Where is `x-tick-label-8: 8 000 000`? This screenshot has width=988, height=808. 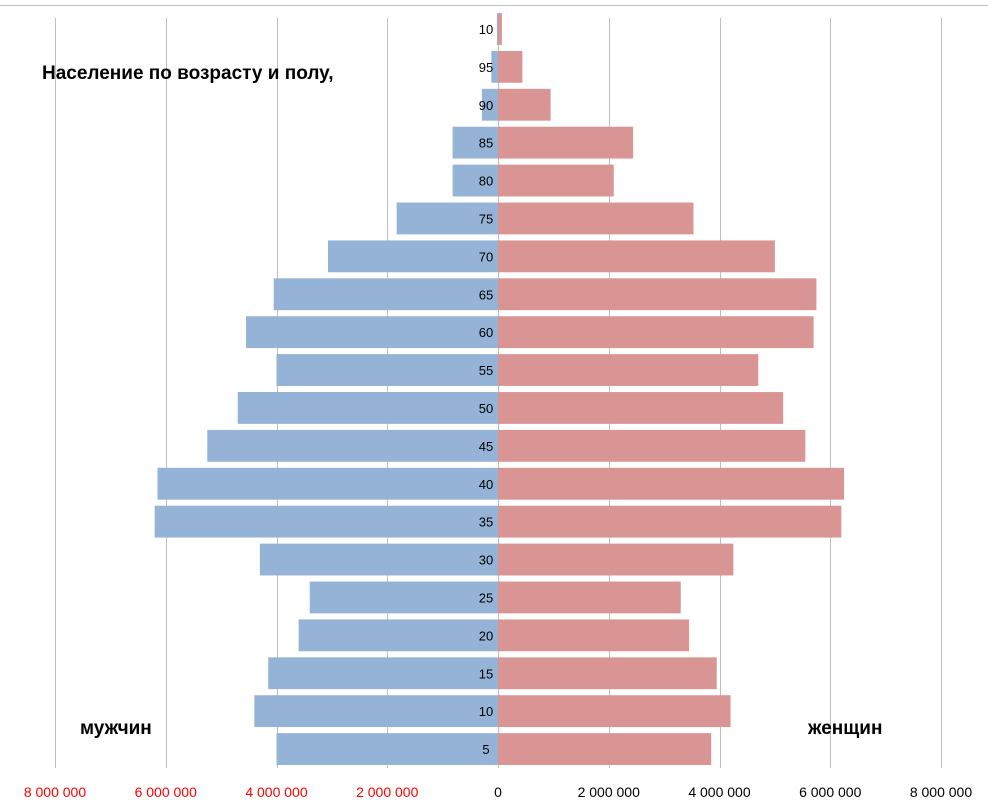 x-tick-label-8: 8 000 000 is located at coordinates (941, 792).